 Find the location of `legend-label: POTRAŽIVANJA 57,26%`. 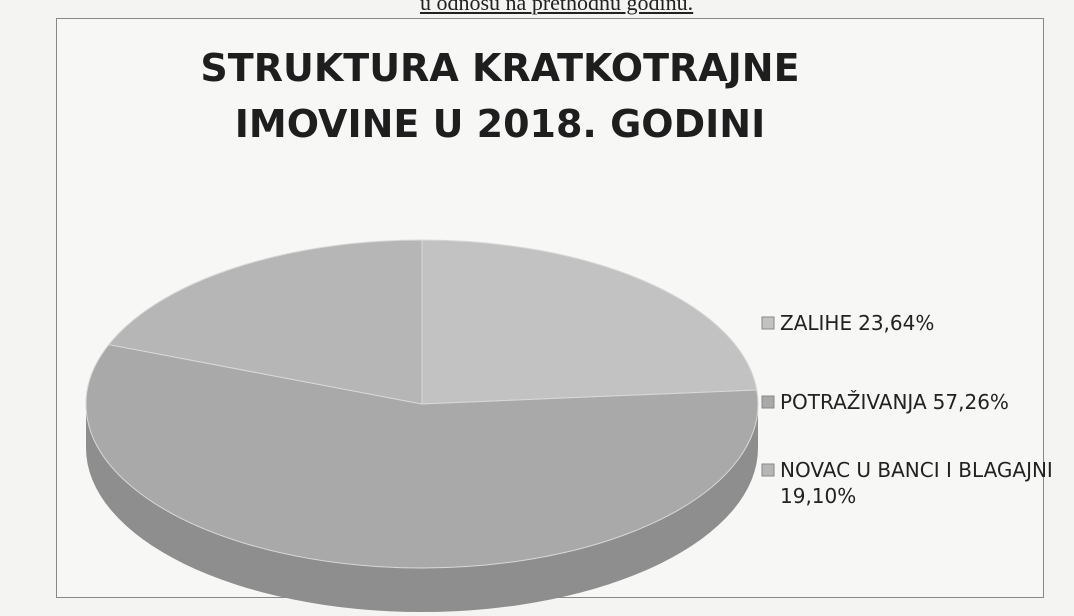

legend-label: POTRAŽIVANJA 57,26% is located at coordinates (894, 402).